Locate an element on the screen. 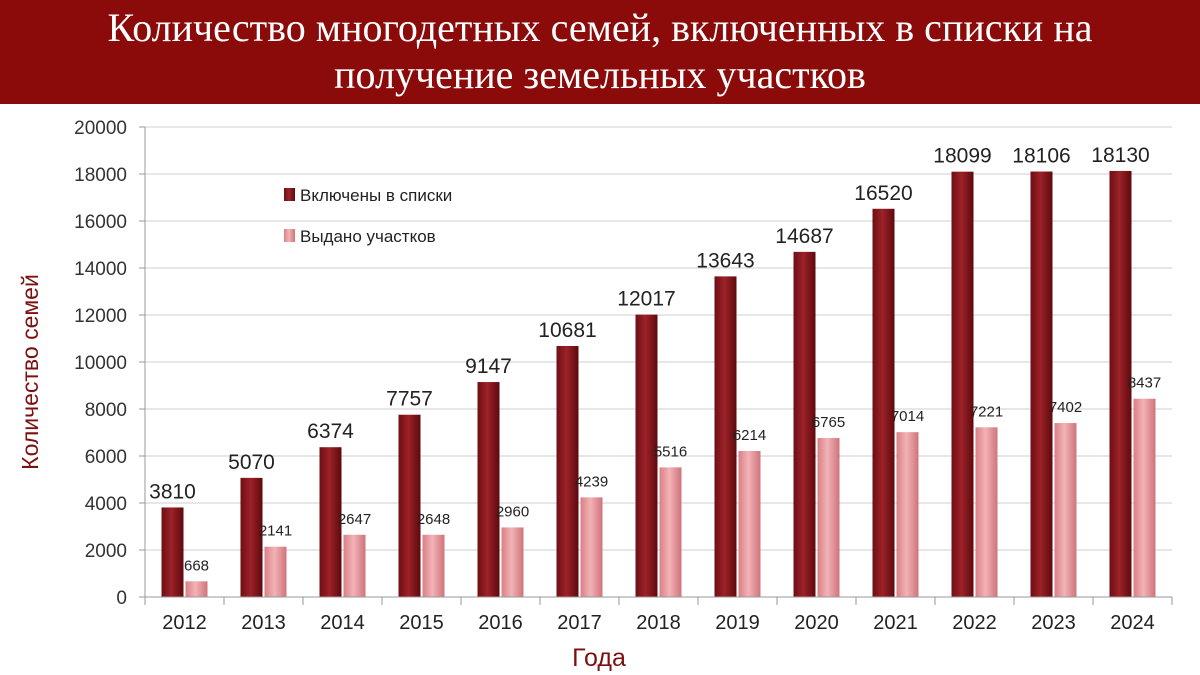  data-label-issued: 2647 is located at coordinates (354, 519).